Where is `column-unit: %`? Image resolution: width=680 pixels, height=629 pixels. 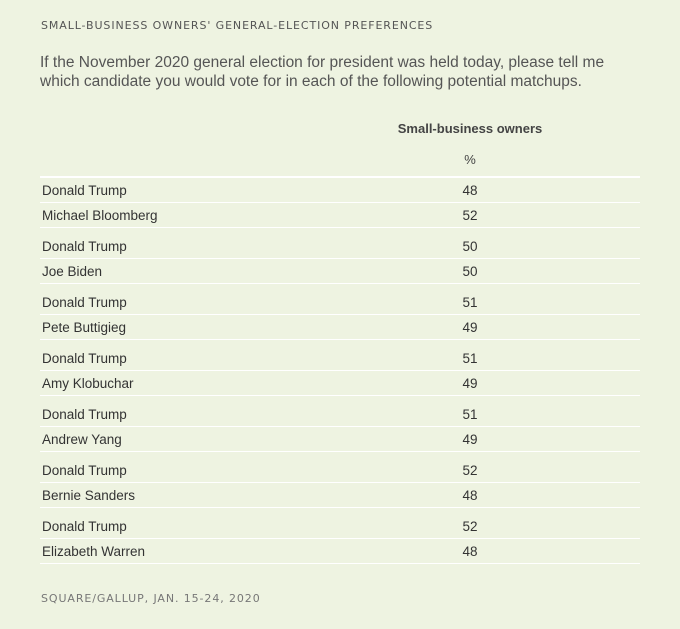 column-unit: % is located at coordinates (470, 159).